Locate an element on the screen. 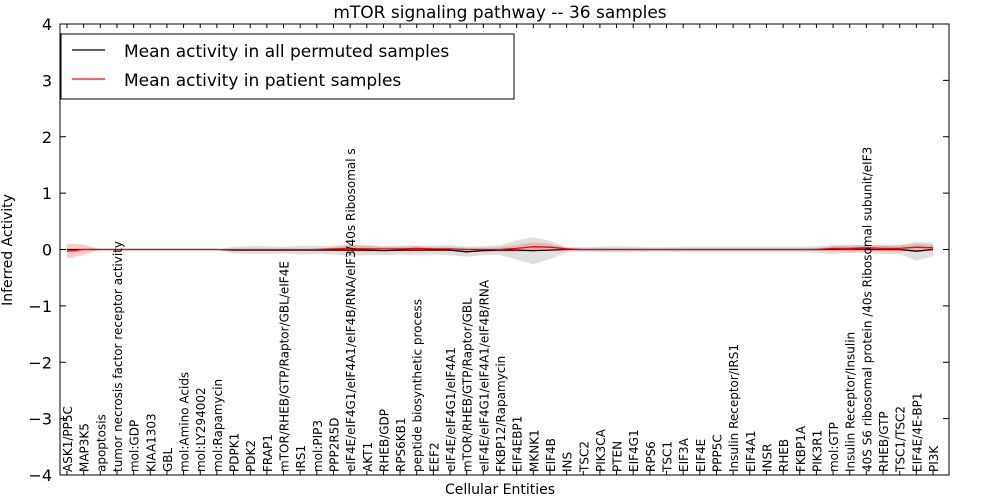 The width and height of the screenshot is (1000, 500). x-tick-label: mol:PIP3 is located at coordinates (318, 446).